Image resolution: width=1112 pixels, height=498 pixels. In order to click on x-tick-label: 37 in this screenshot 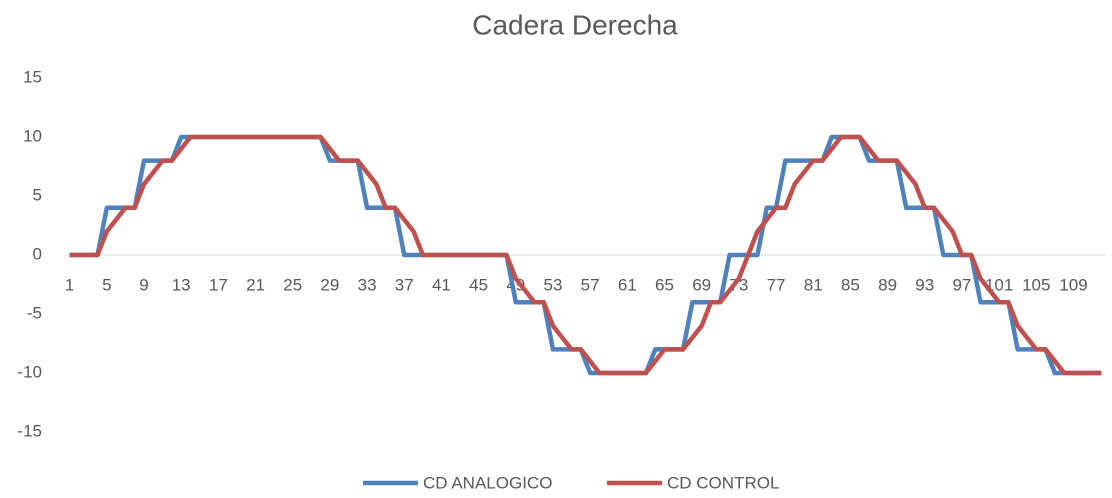, I will do `click(404, 284)`.